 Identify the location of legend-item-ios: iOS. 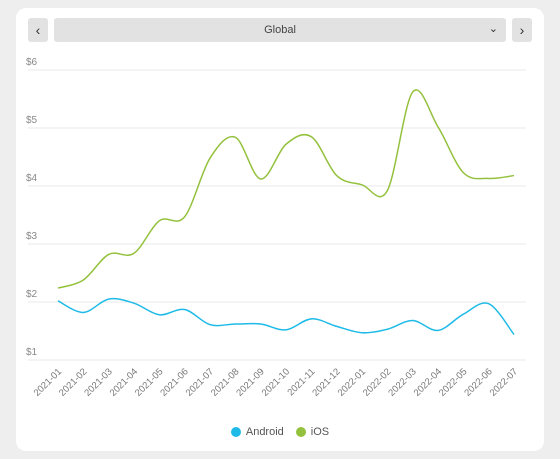
(312, 432).